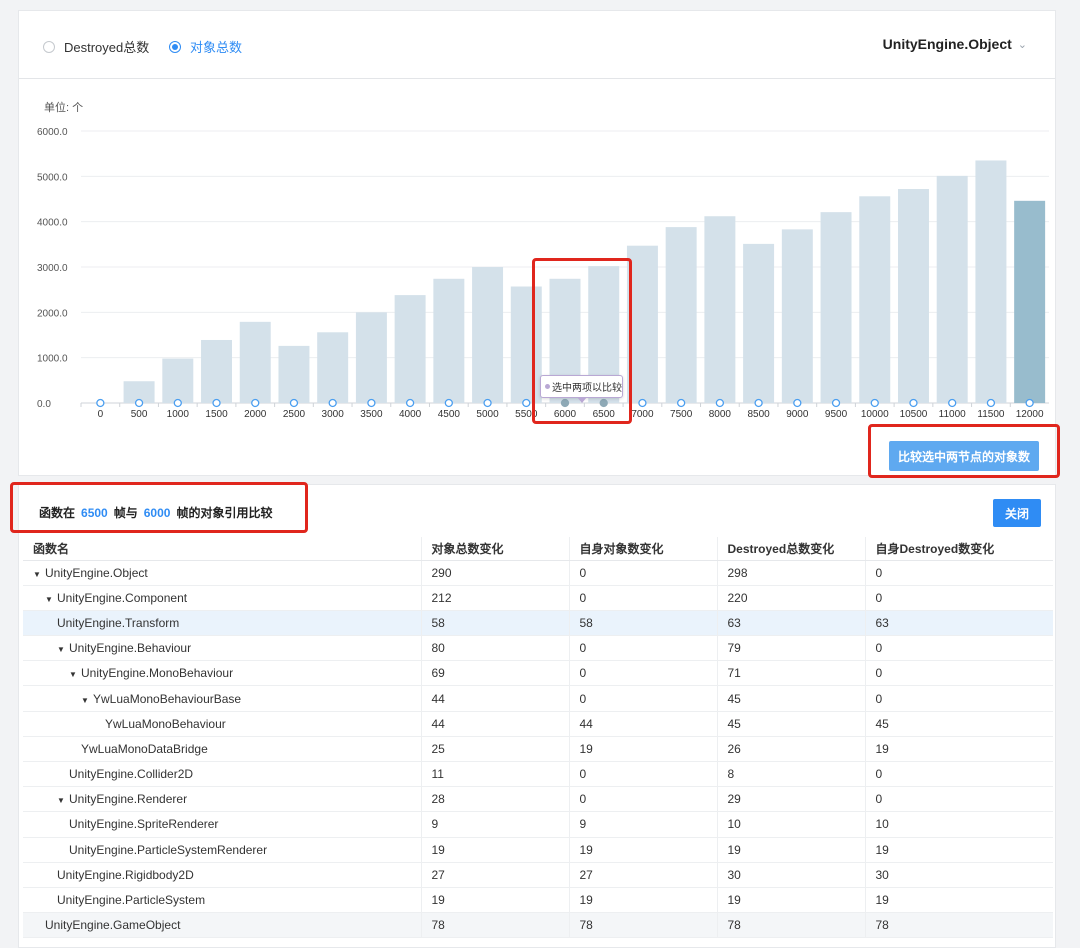  I want to click on table-row: ▼ UnityEngine.MonoBehaviour 69 0 71 0, so click(538, 673).